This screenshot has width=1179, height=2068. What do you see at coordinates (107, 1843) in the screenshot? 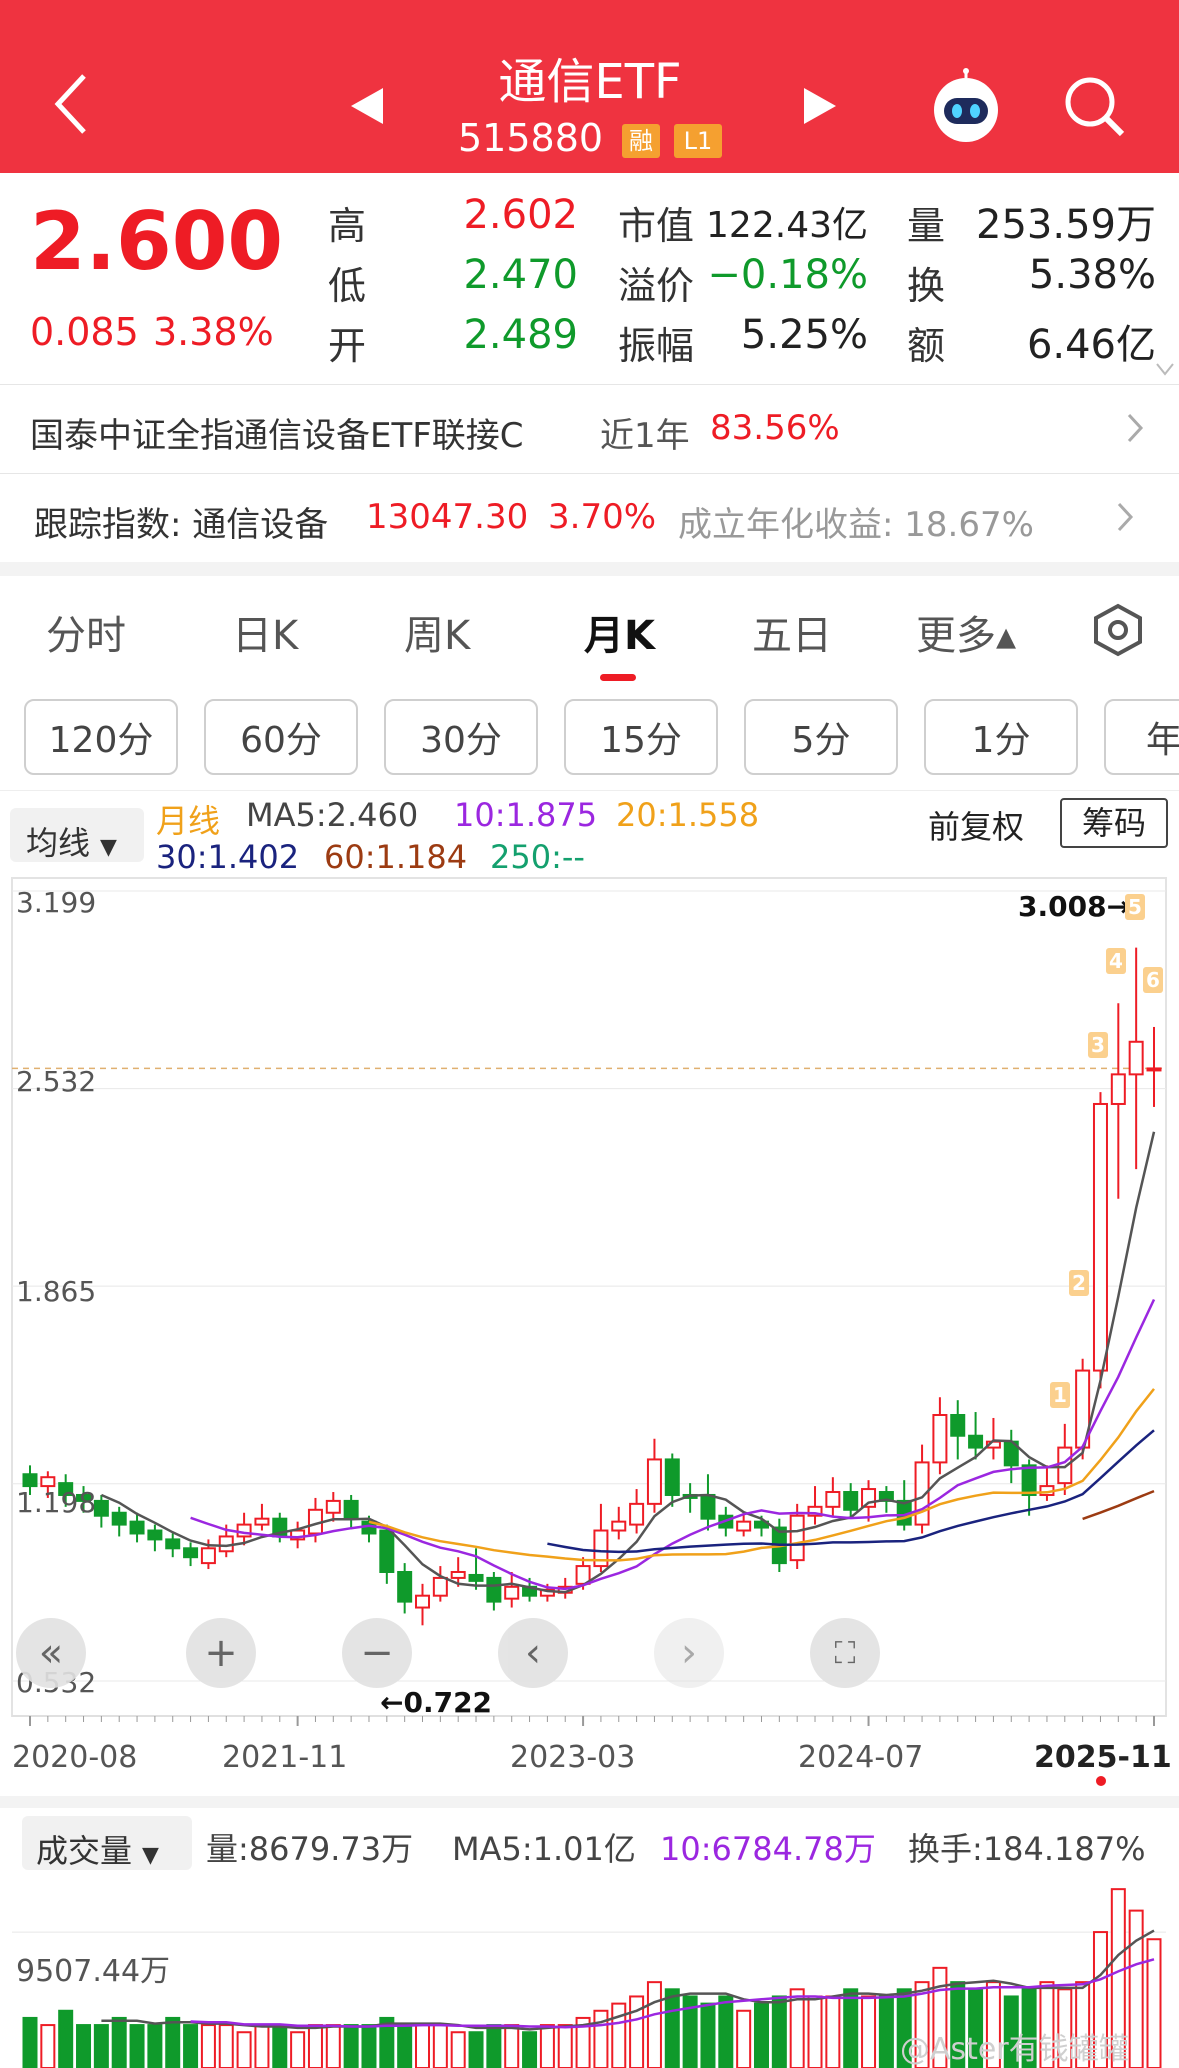
I see `volume-selector: 成交量 ▼` at bounding box center [107, 1843].